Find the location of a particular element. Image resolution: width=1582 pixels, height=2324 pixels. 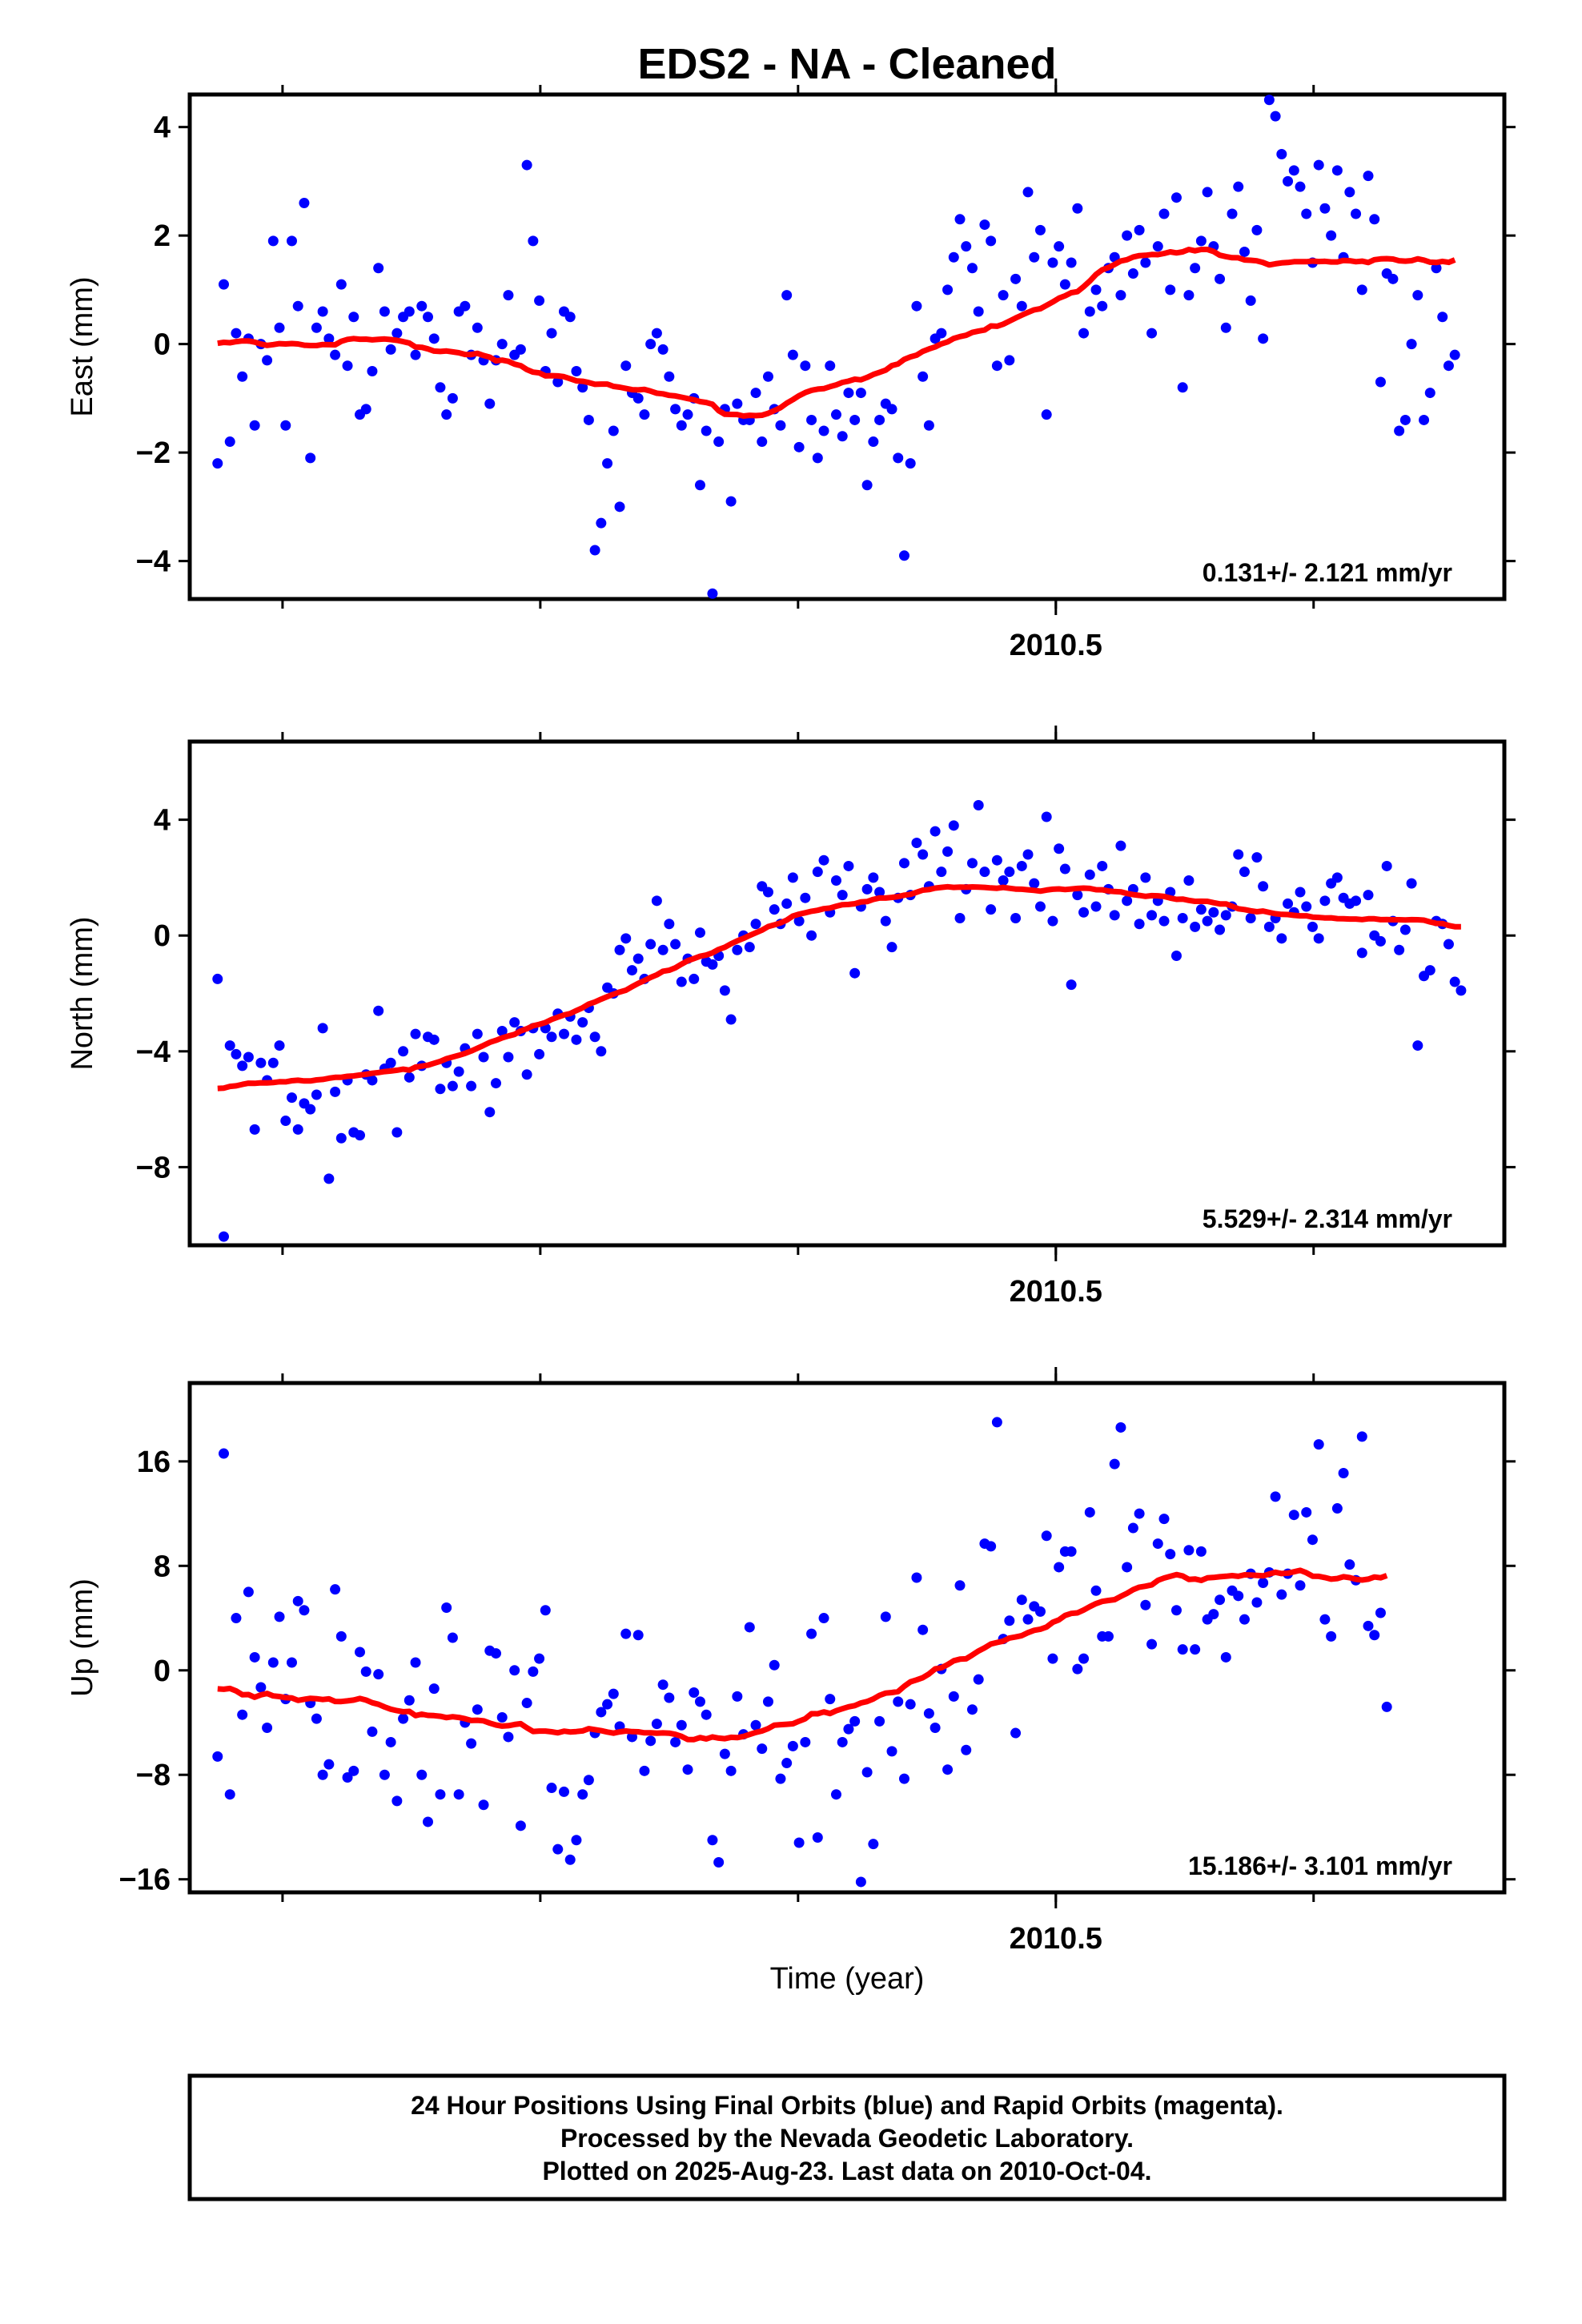

north-ytick-label: 4 is located at coordinates (162, 821).